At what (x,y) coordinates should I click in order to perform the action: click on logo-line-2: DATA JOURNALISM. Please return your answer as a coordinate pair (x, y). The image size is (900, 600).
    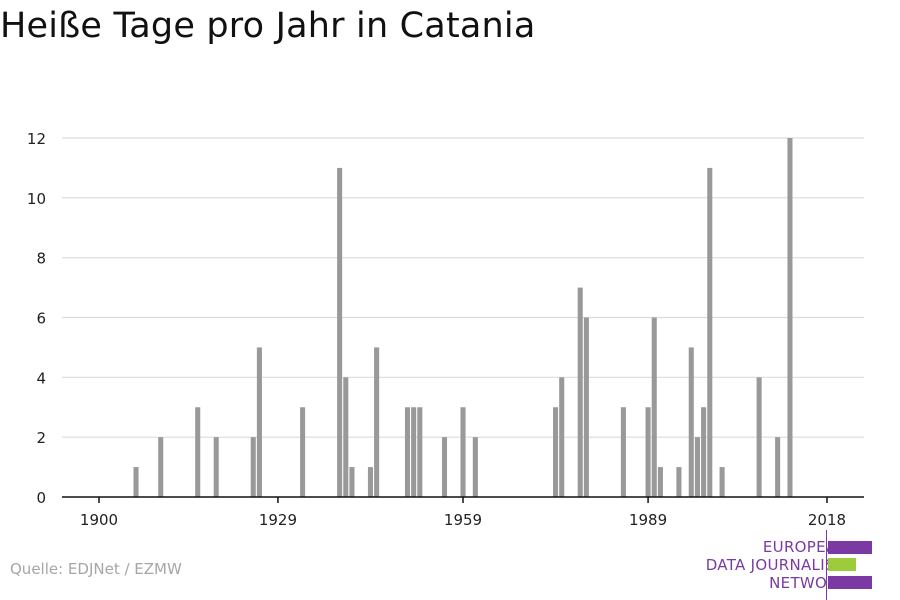
    Looking at the image, I should click on (776, 565).